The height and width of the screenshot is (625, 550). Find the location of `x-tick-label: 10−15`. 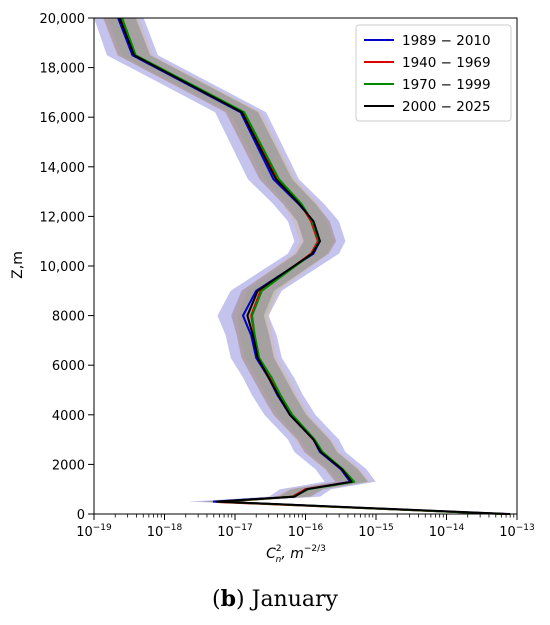

x-tick-label: 10−15 is located at coordinates (376, 531).